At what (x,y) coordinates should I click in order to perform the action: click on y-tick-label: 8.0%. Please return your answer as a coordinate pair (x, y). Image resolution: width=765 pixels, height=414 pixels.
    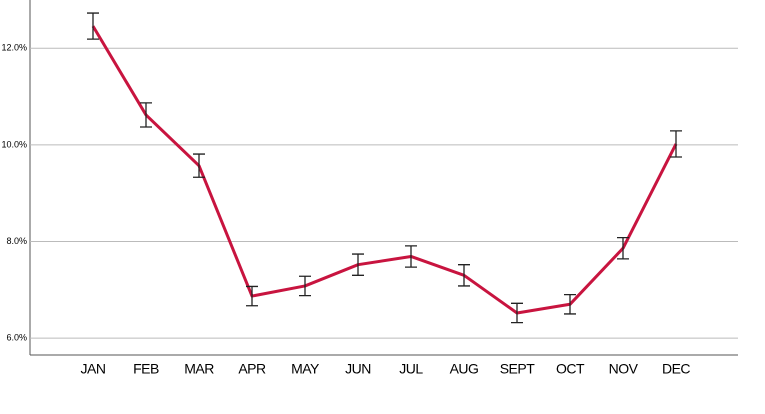
    Looking at the image, I should click on (16, 241).